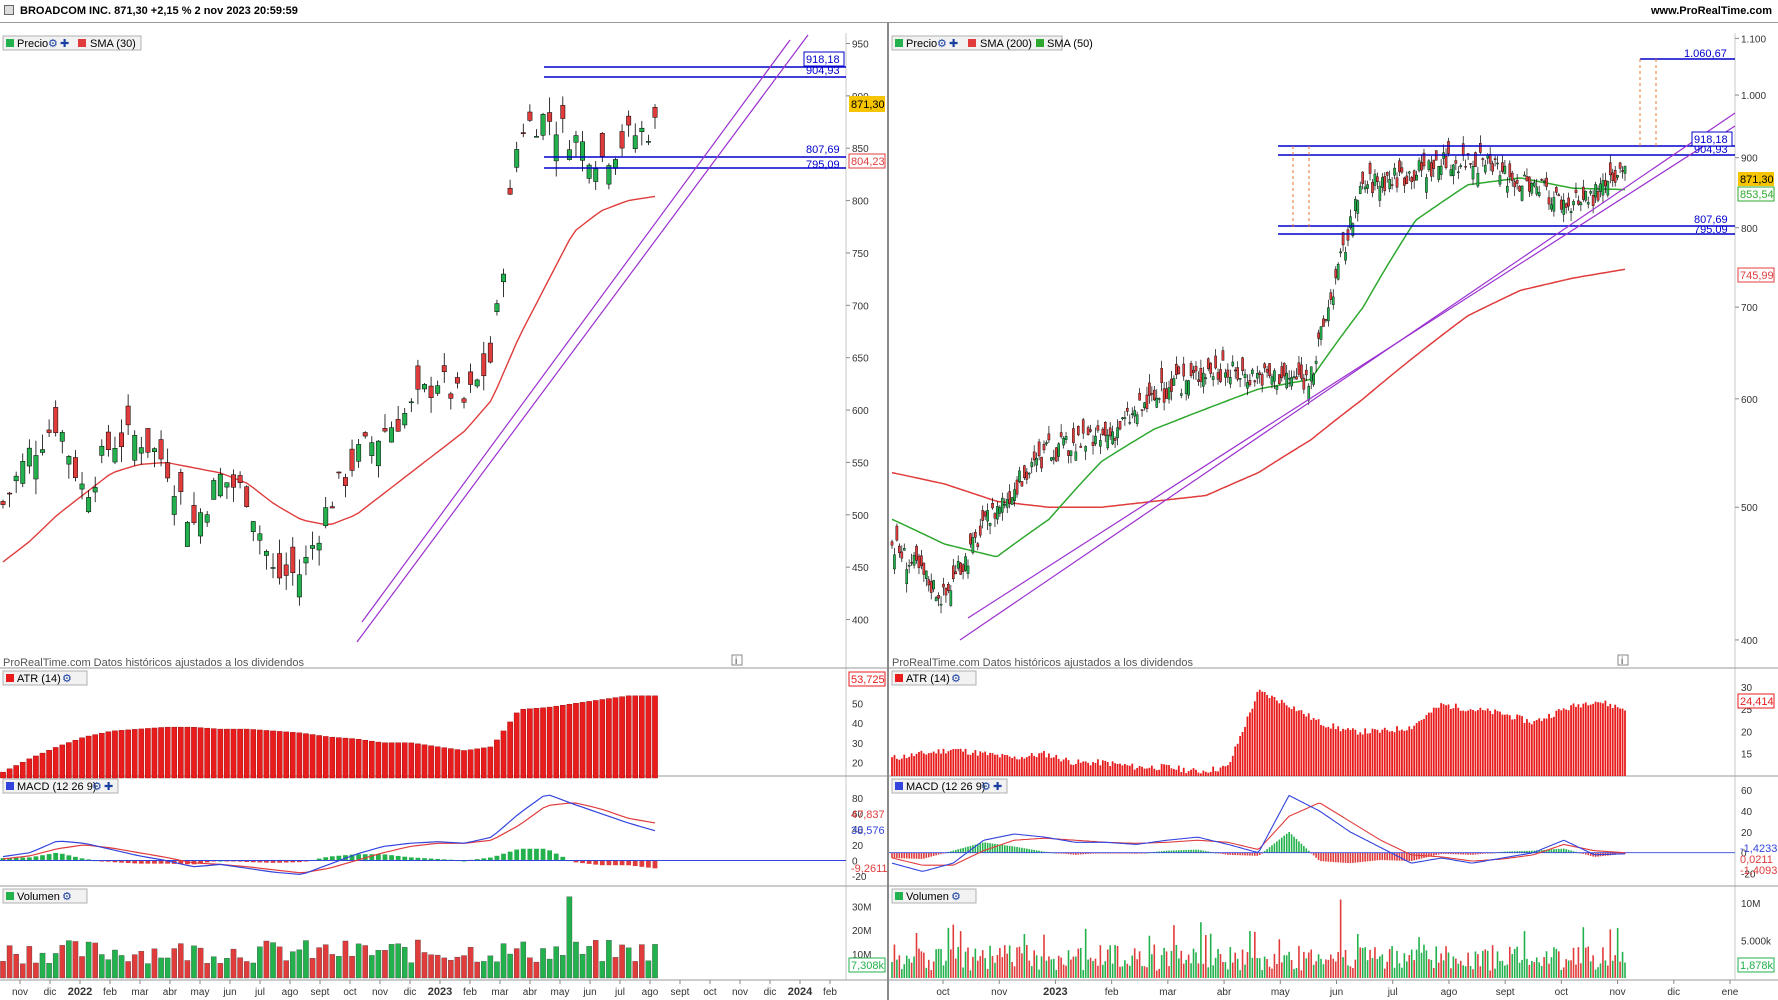 Image resolution: width=1778 pixels, height=1000 pixels. What do you see at coordinates (1711, 11) in the screenshot?
I see `site-link: www.ProRealTime.com` at bounding box center [1711, 11].